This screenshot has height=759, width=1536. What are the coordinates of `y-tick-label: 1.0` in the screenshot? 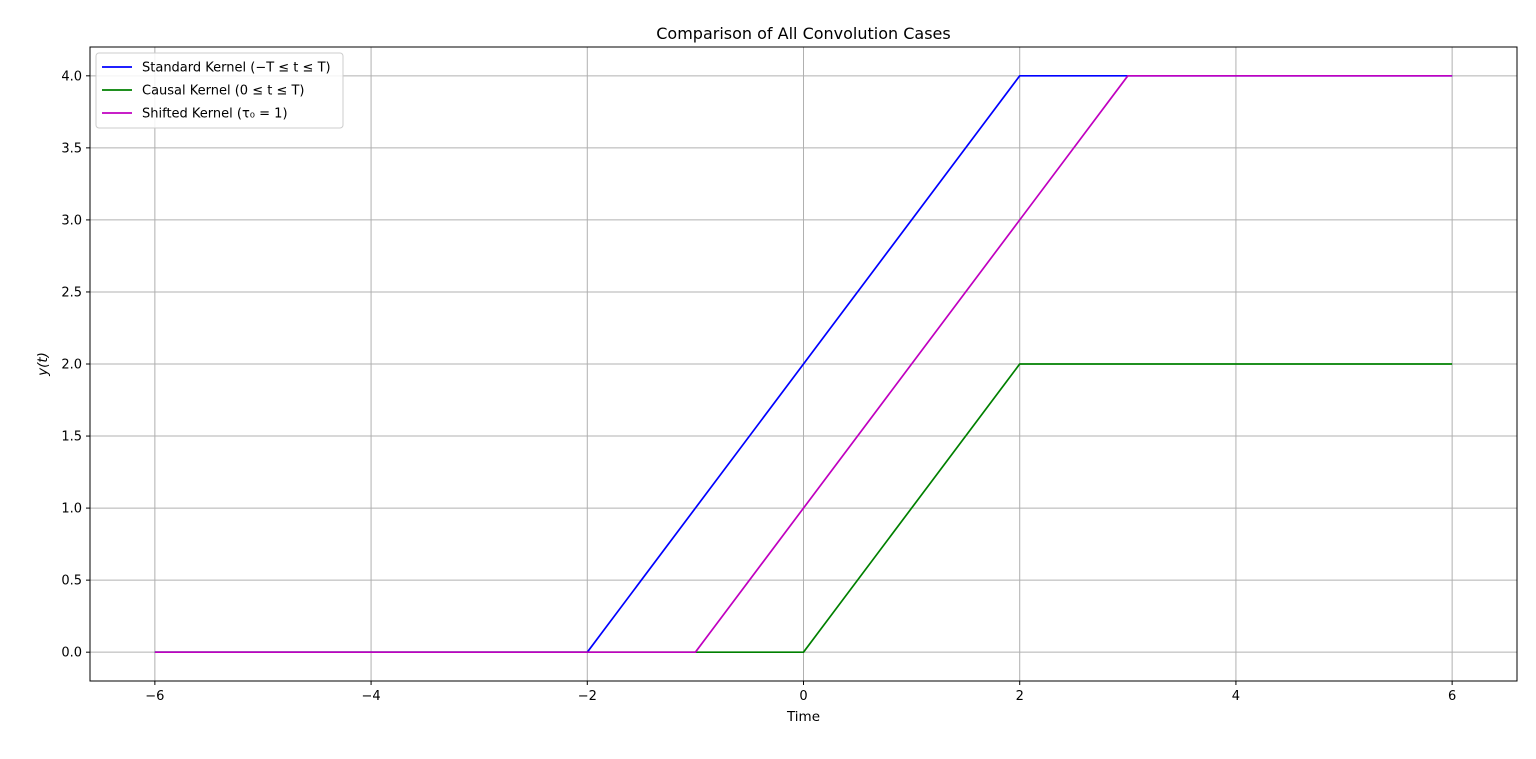 It's located at (71, 509).